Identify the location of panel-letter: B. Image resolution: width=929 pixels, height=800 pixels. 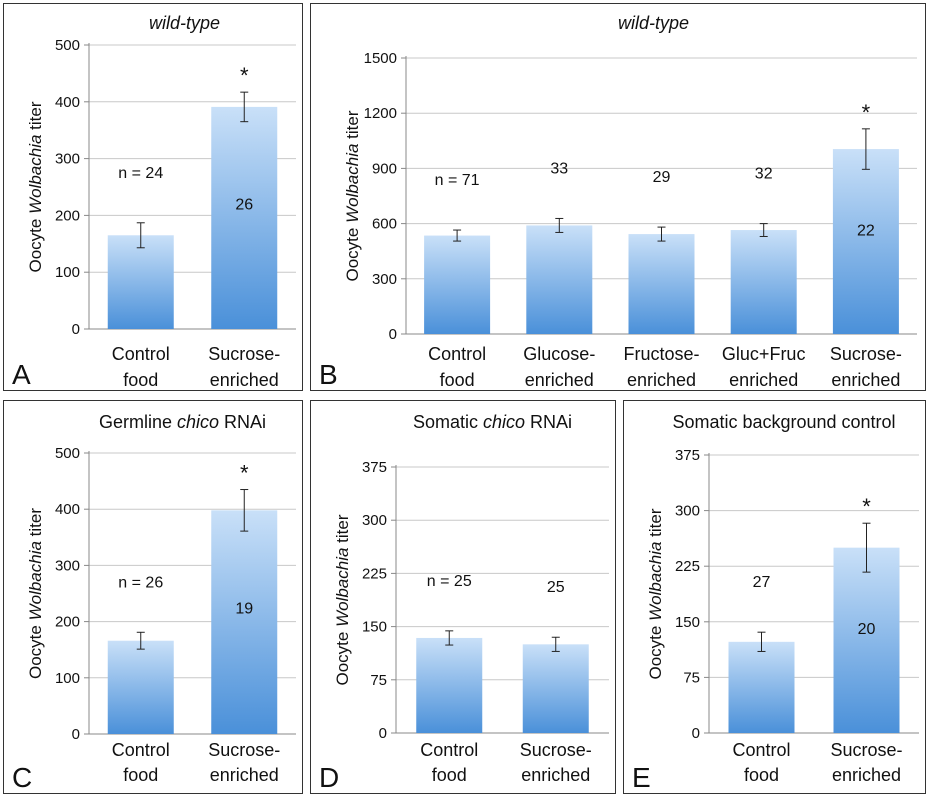
(328, 374).